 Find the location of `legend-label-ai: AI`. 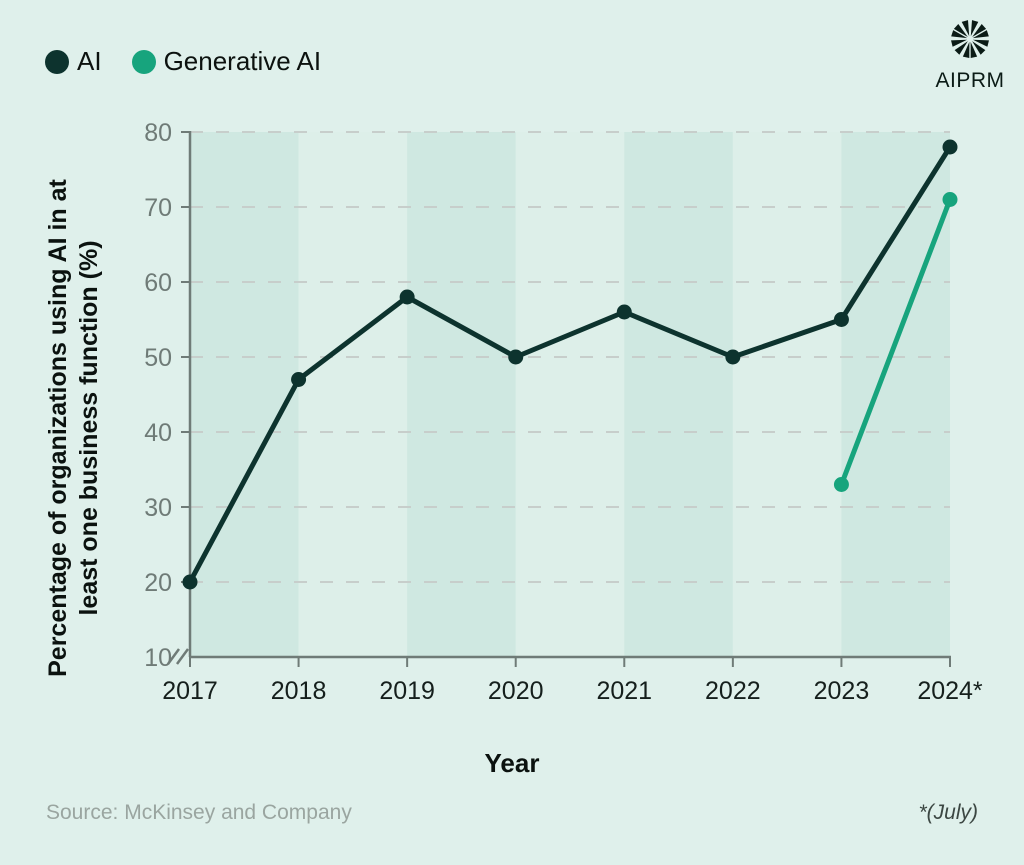

legend-label-ai: AI is located at coordinates (89, 61).